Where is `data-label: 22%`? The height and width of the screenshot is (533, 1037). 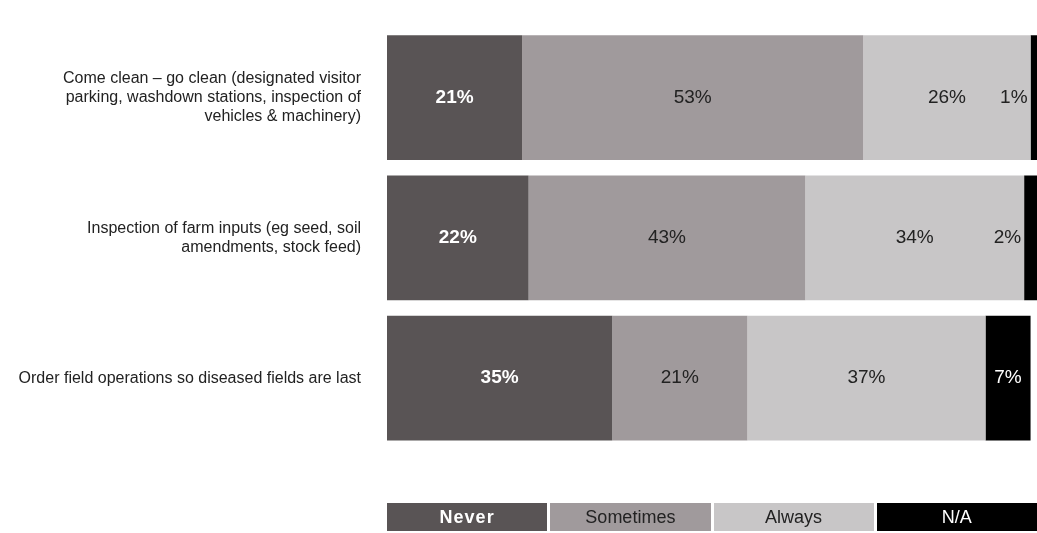 data-label: 22% is located at coordinates (457, 237).